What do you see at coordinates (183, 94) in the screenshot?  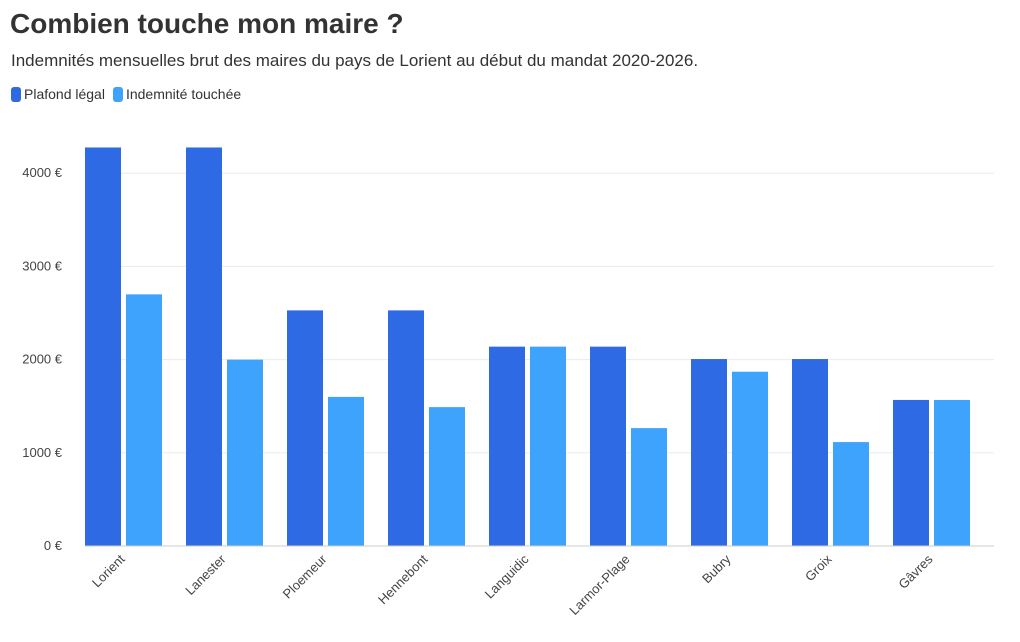 I see `legend-label-indemnite: Indemnité touchée` at bounding box center [183, 94].